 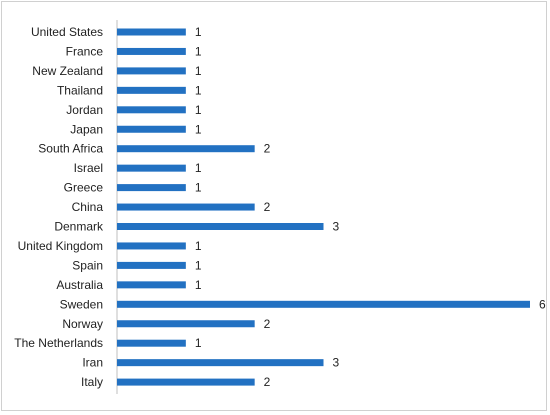 What do you see at coordinates (86, 129) in the screenshot?
I see `category-label: Japan` at bounding box center [86, 129].